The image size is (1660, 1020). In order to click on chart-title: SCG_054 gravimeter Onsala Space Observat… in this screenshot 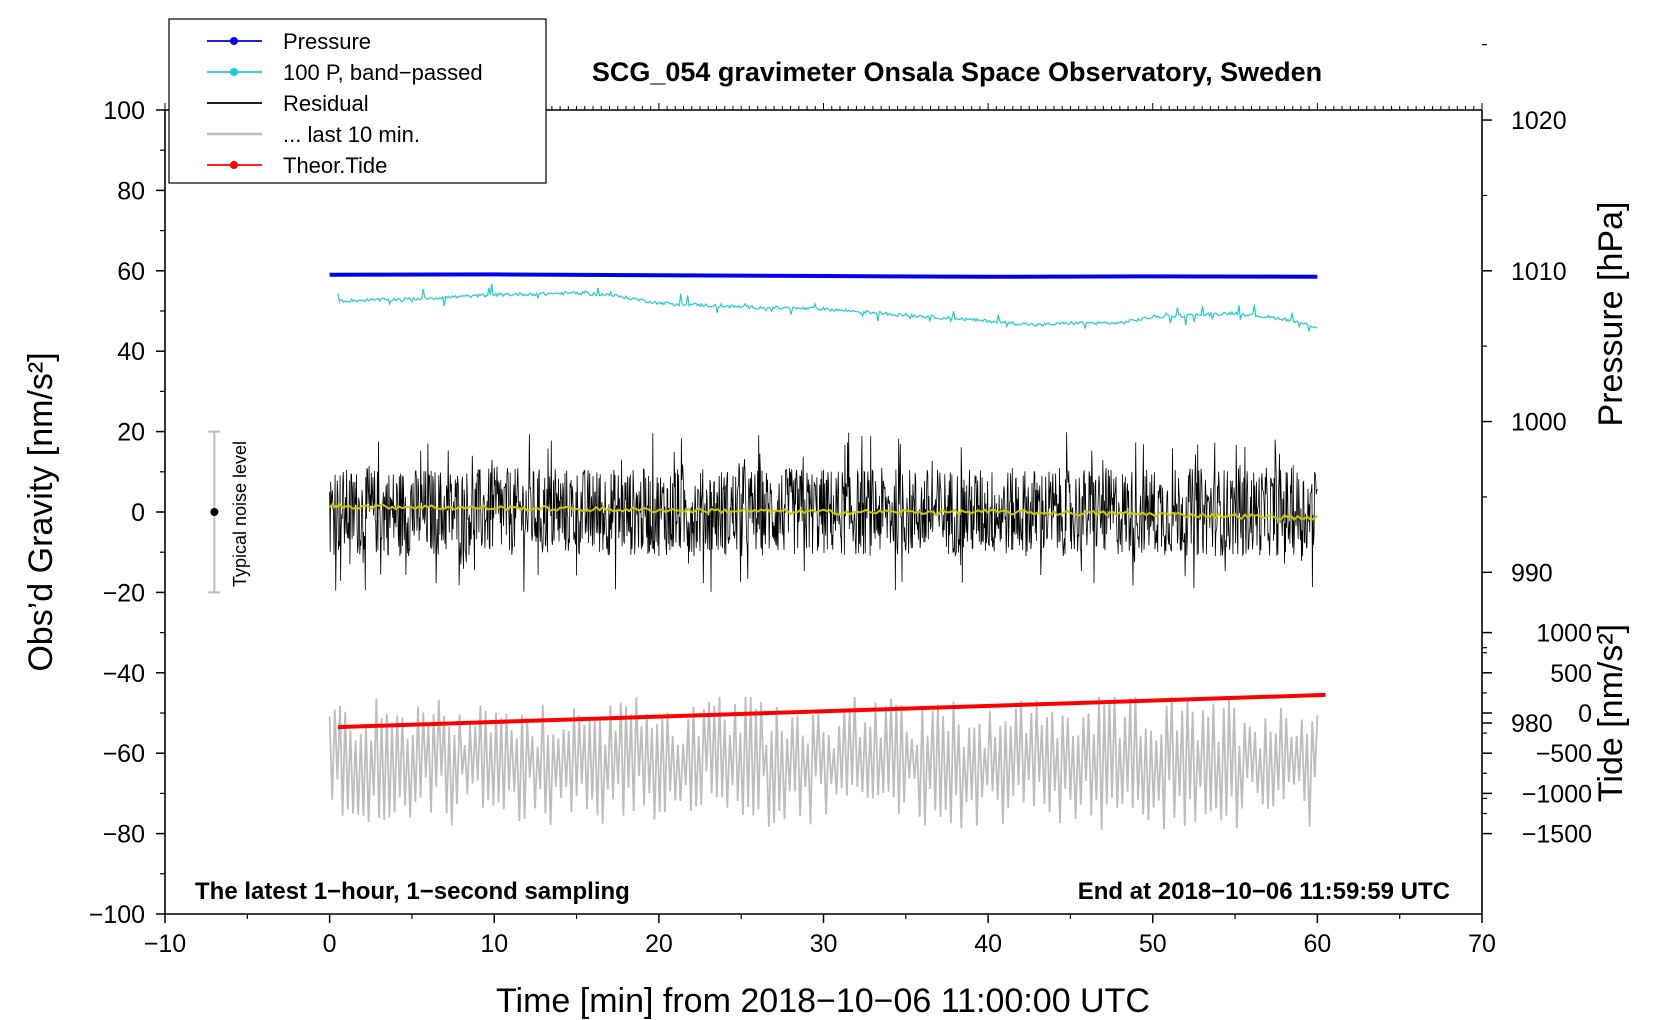, I will do `click(957, 72)`.